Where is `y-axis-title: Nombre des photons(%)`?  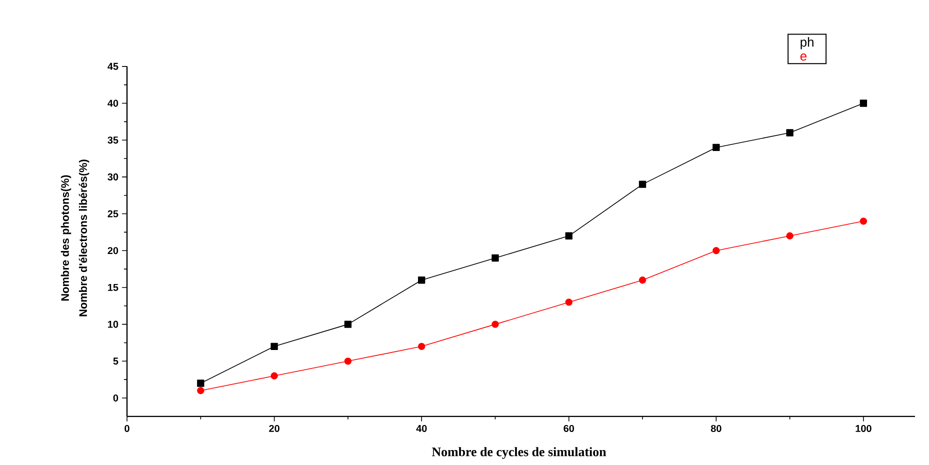
y-axis-title: Nombre des photons(%) is located at coordinates (66, 238).